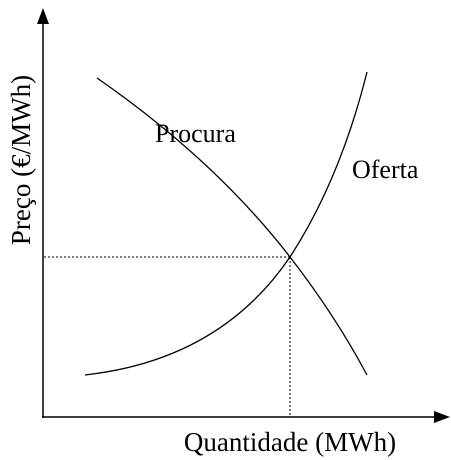 This screenshot has height=460, width=451. What do you see at coordinates (21, 160) in the screenshot?
I see `y-axis-label: Preço (€/MWh)` at bounding box center [21, 160].